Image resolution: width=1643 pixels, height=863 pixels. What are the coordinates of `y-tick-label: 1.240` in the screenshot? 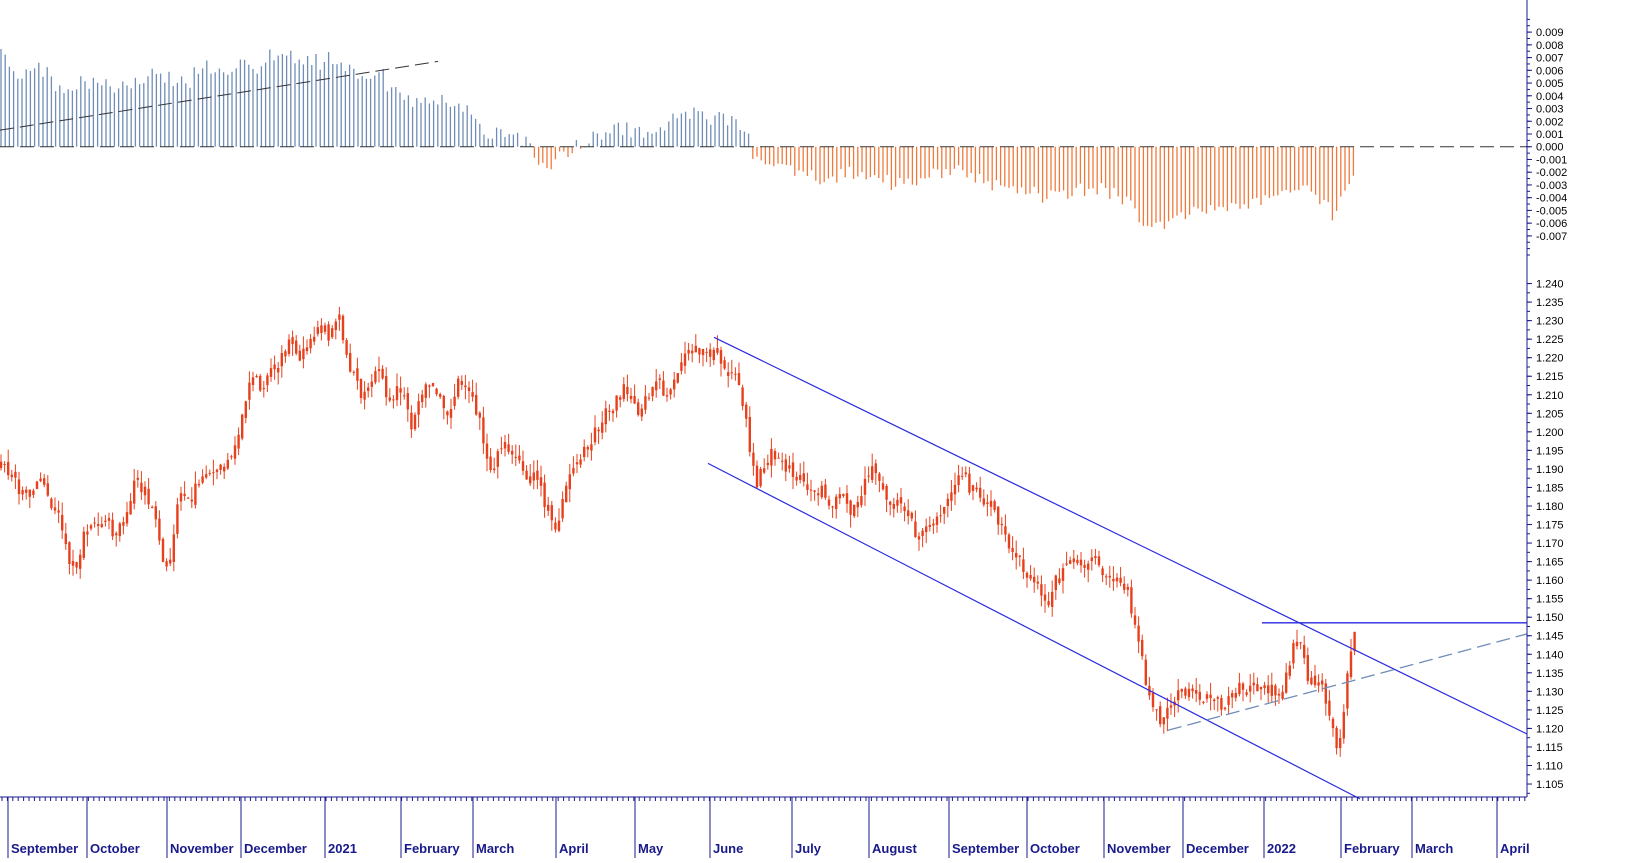 It's located at (1550, 285).